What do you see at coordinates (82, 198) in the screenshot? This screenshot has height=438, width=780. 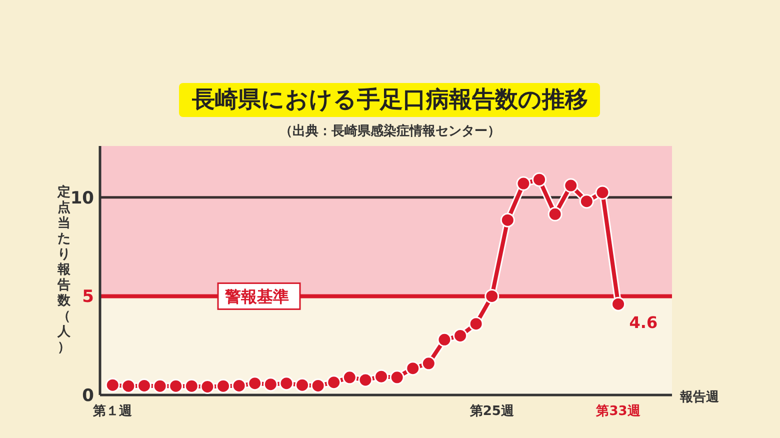 I see `y-tick-label: 10` at bounding box center [82, 198].